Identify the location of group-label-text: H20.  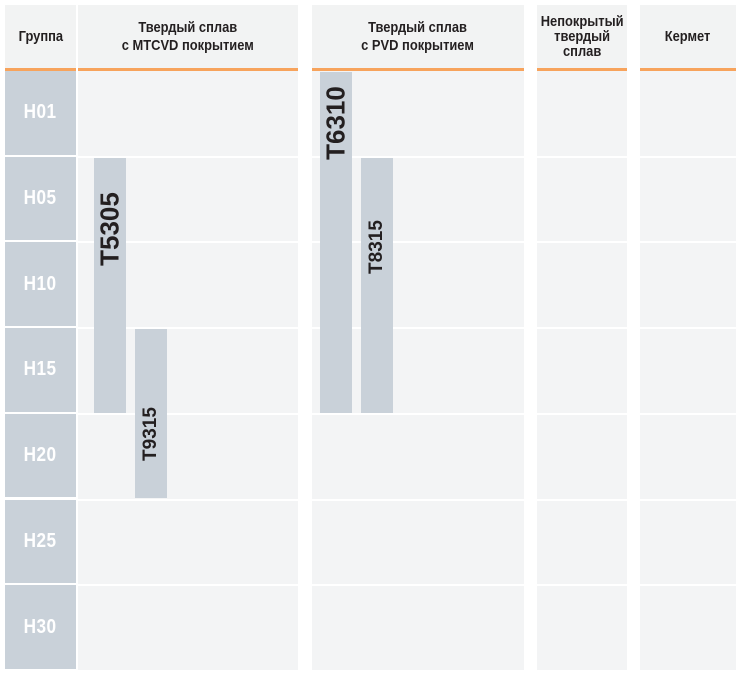
(40, 455).